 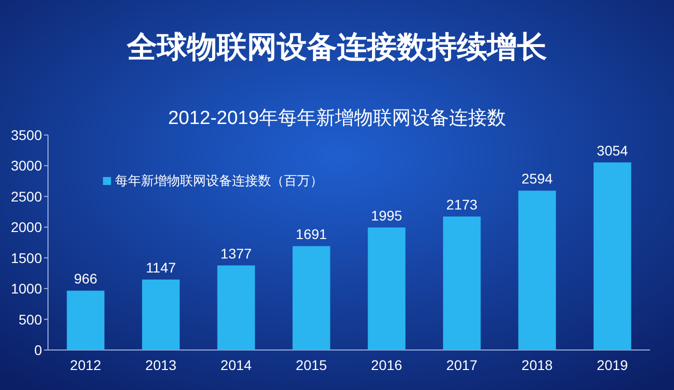 What do you see at coordinates (86, 365) in the screenshot?
I see `x-tick-label: 2012` at bounding box center [86, 365].